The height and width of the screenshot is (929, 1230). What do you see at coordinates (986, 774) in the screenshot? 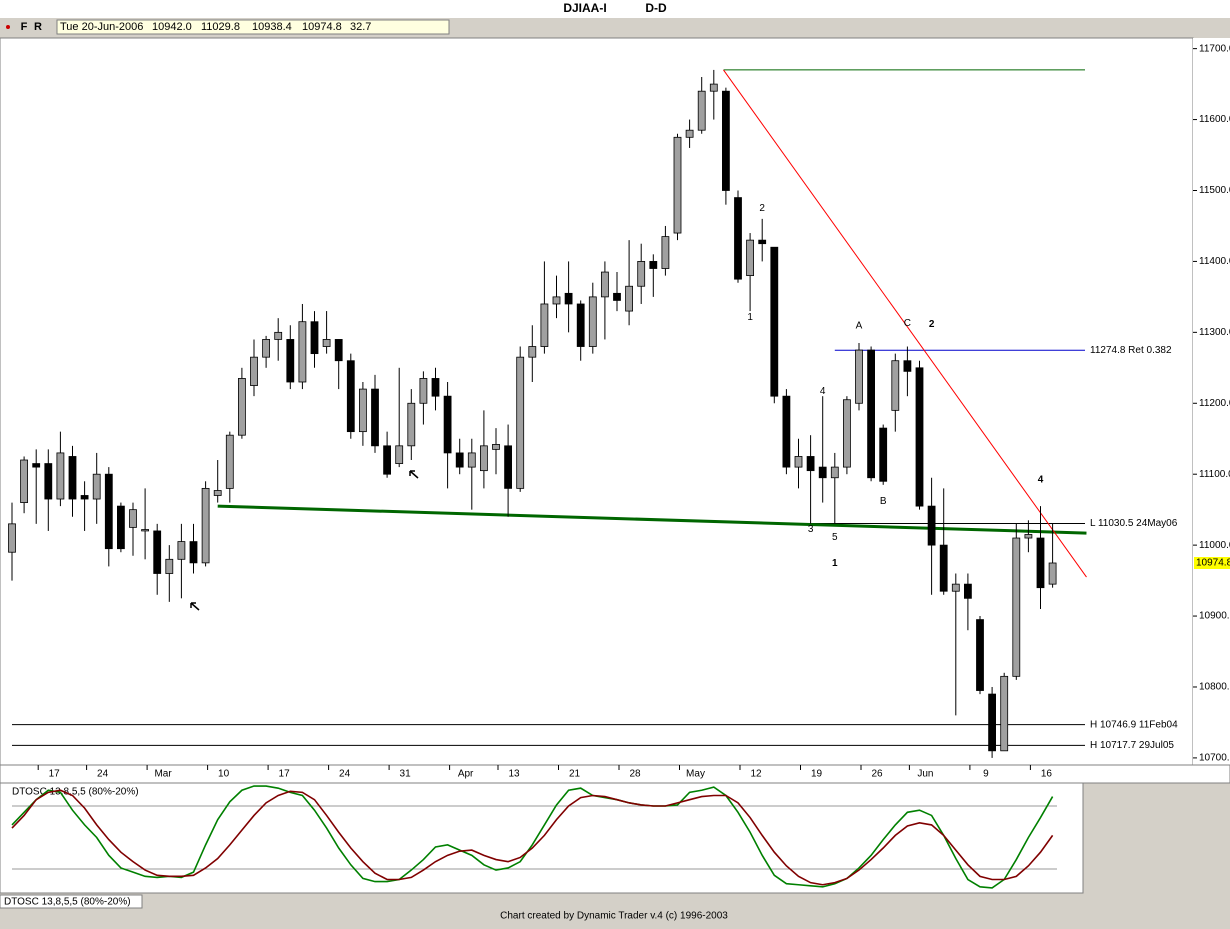
I see `x-tick-label: 9` at bounding box center [986, 774].